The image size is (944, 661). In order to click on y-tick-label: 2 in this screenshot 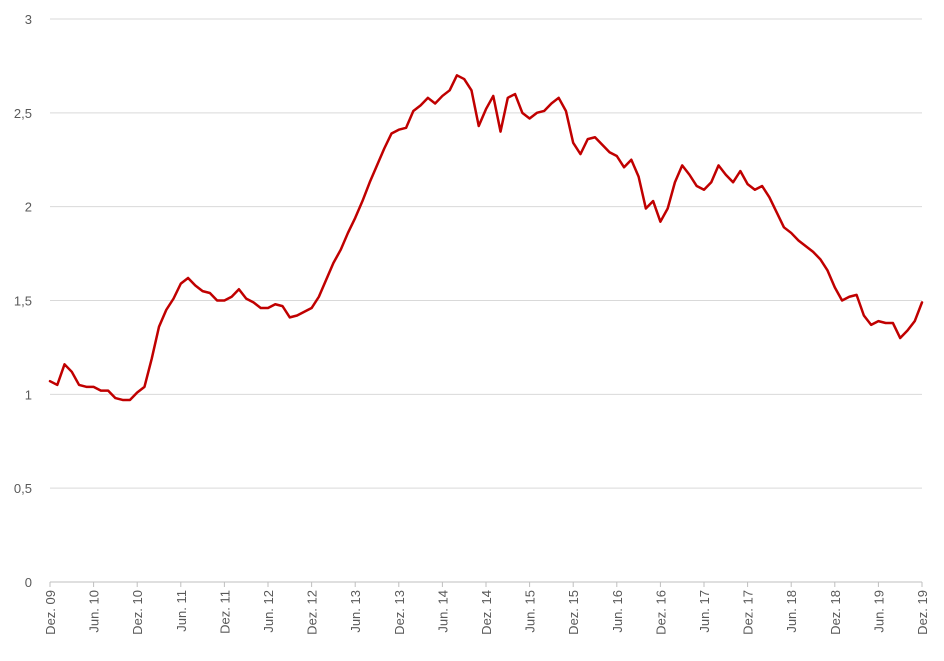, I will do `click(28, 207)`.